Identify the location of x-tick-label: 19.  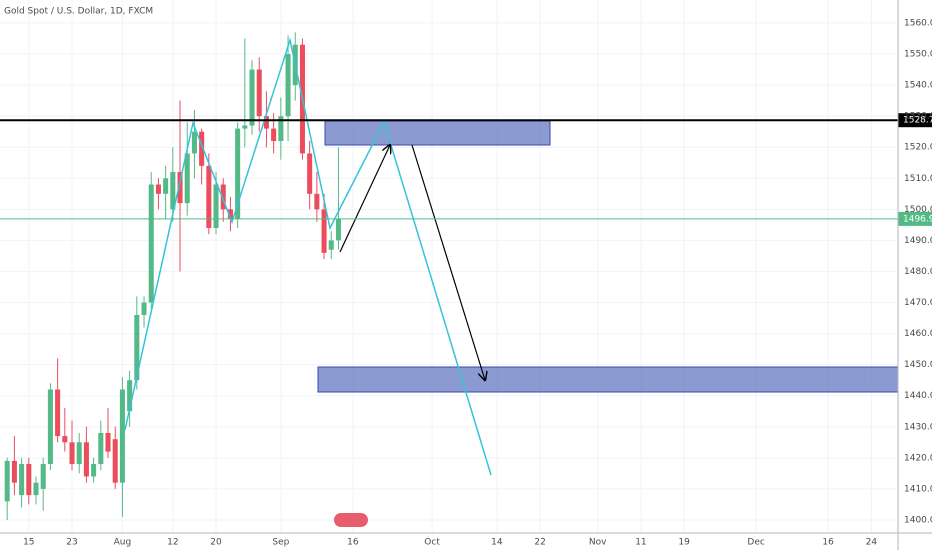
(684, 543).